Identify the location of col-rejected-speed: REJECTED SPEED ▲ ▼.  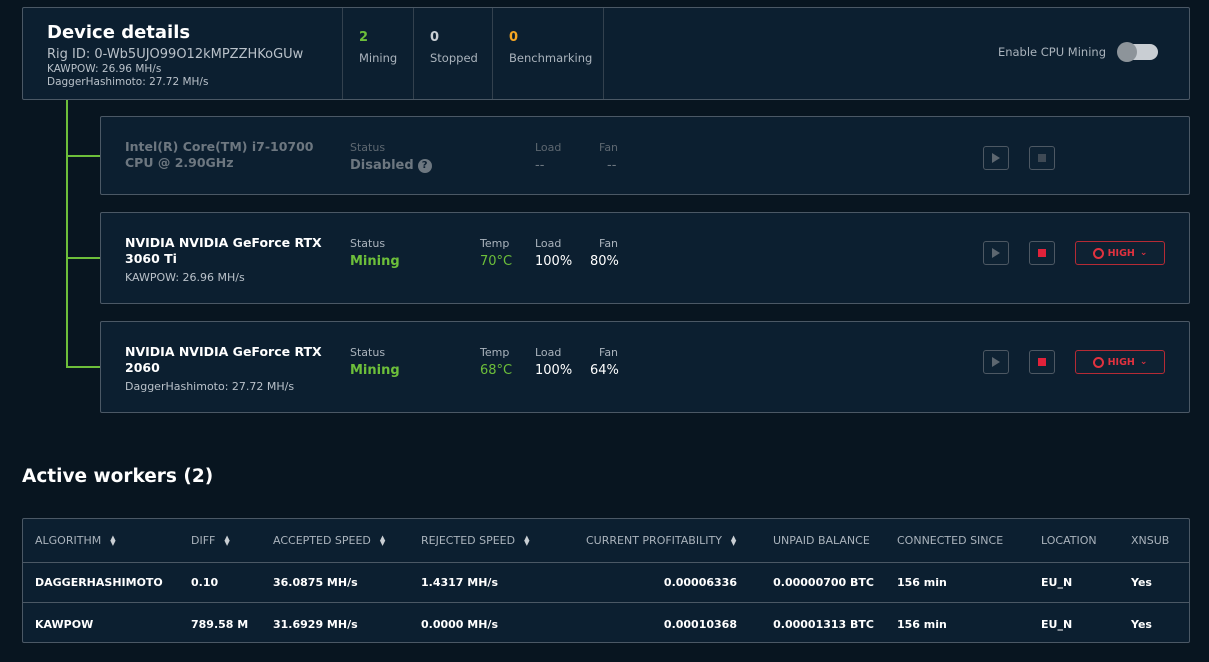
(475, 540).